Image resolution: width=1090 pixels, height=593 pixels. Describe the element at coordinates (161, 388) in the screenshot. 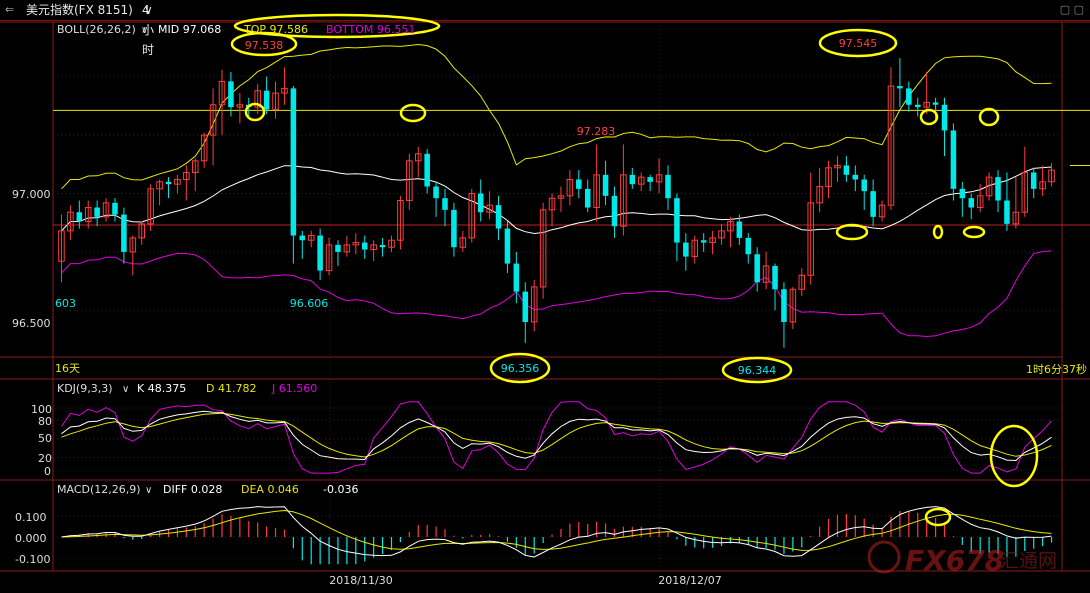

I see `kdj-k-value: K 48.375` at that location.